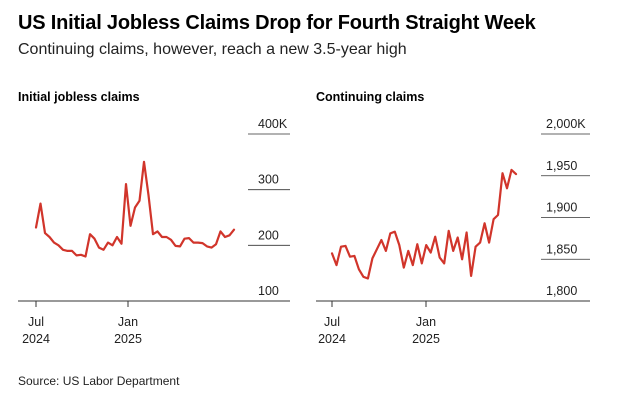 Image resolution: width=618 pixels, height=407 pixels. What do you see at coordinates (424, 224) in the screenshot?
I see `continuing-series-line` at bounding box center [424, 224].